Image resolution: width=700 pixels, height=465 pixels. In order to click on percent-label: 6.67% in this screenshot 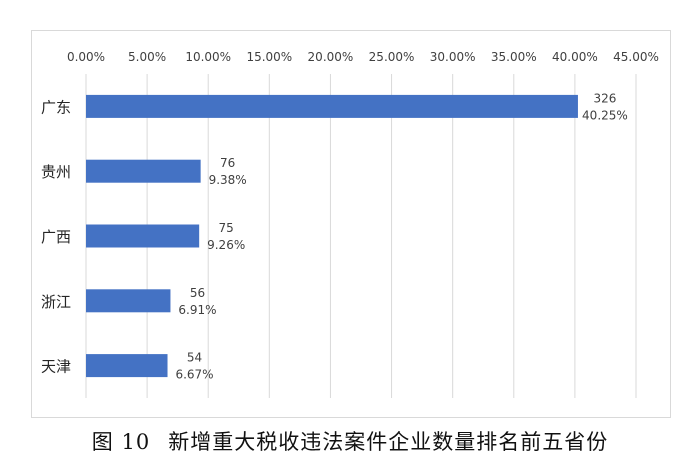, I will do `click(194, 375)`.